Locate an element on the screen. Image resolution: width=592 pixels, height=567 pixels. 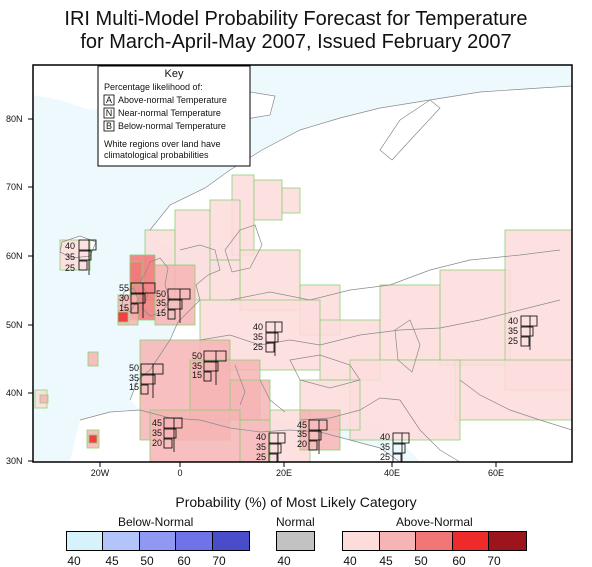
longitude-labels: 20W 0 20E 40E 60E is located at coordinates (297, 470).